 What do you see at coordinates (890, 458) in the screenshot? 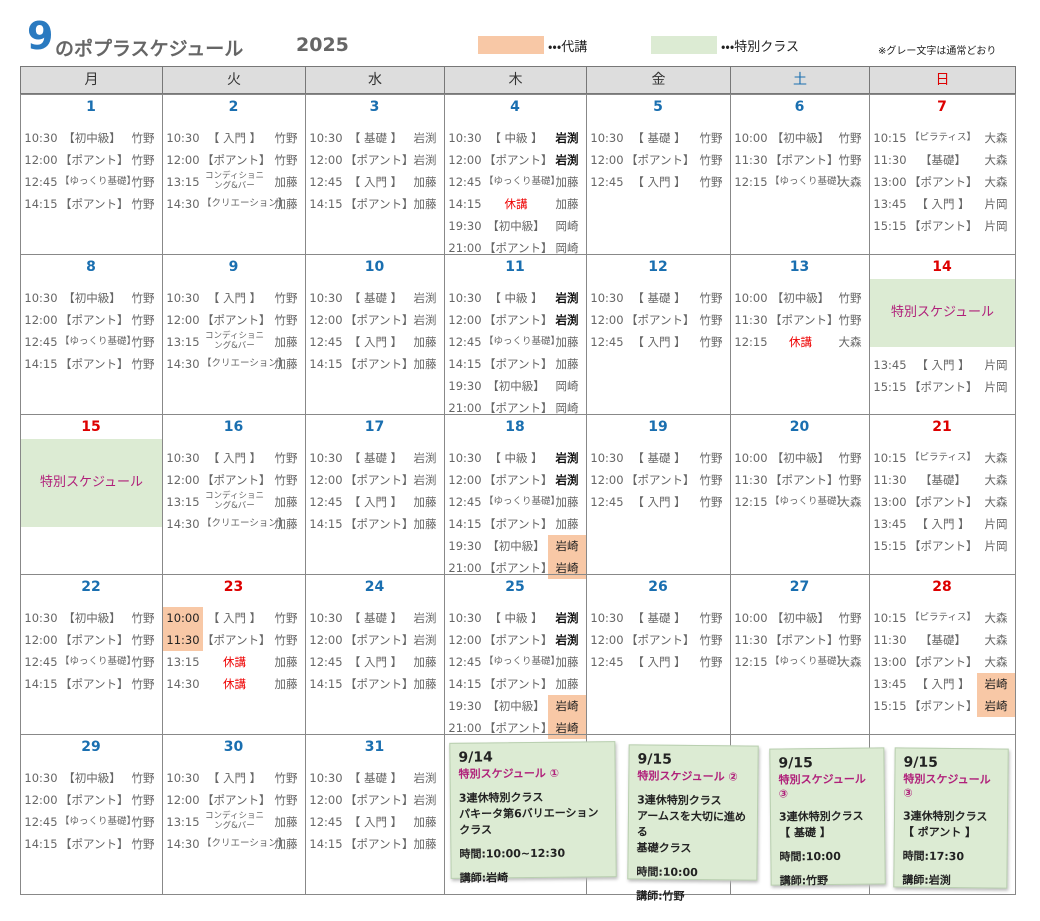
I see `time: 10:15` at bounding box center [890, 458].